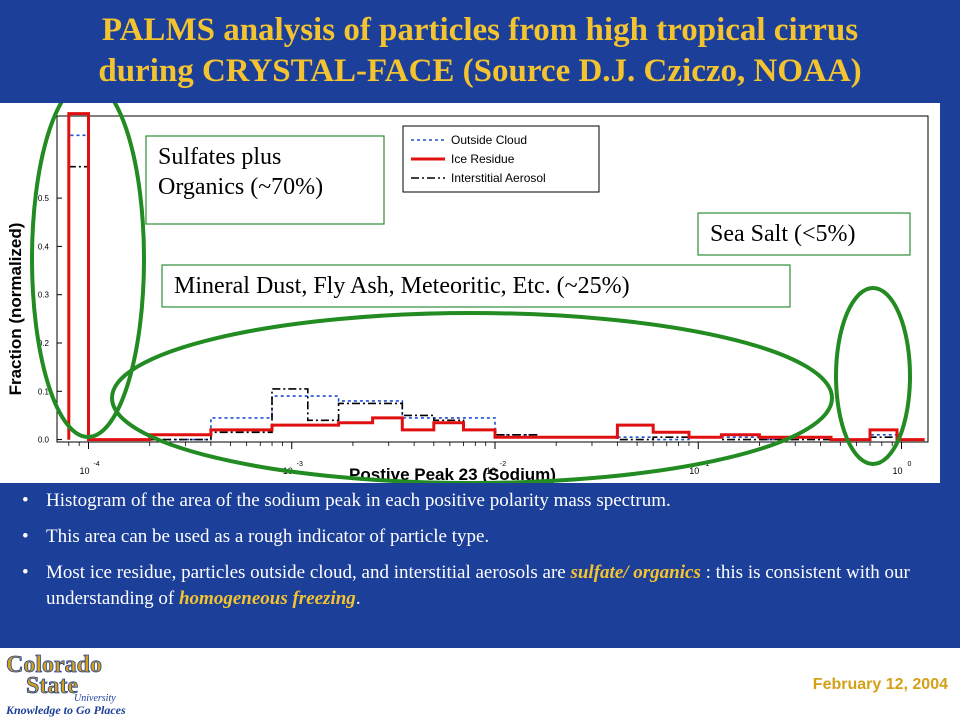 The image size is (960, 720). Describe the element at coordinates (96, 464) in the screenshot. I see `x-tick-exponent: -4` at that location.